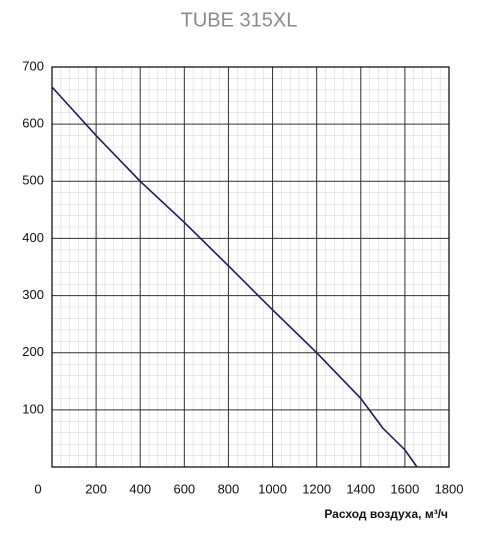  Describe the element at coordinates (96, 488) in the screenshot. I see `x-tick-label: 200` at that location.